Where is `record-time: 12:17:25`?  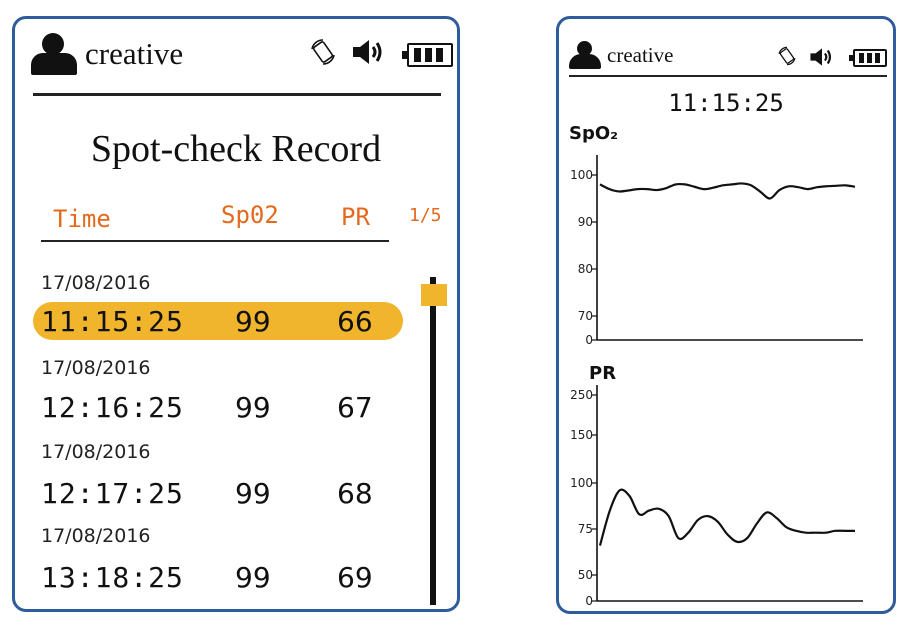 record-time: 12:17:25 is located at coordinates (112, 493).